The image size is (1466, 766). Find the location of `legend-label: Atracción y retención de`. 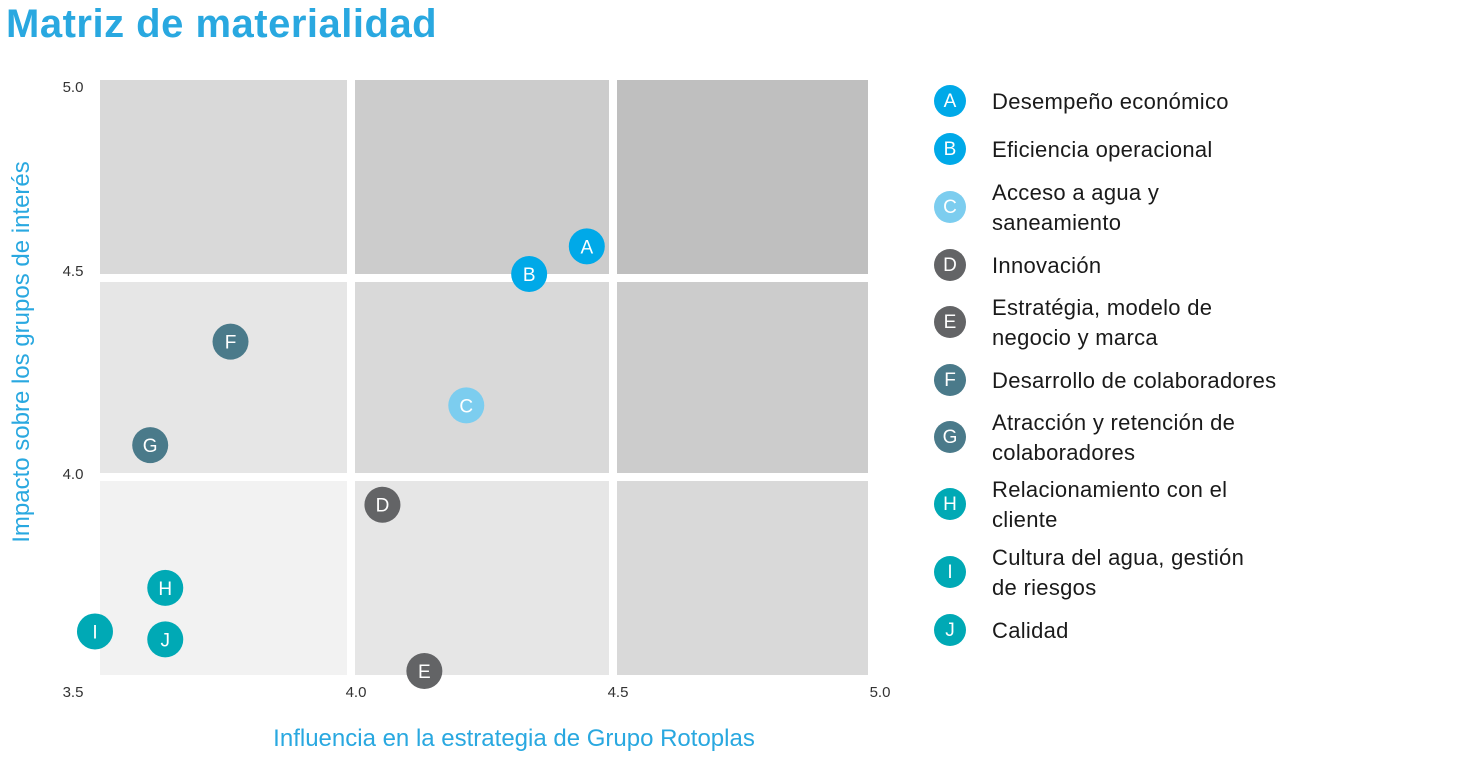

legend-label: Atracción y retención de is located at coordinates (1113, 422).